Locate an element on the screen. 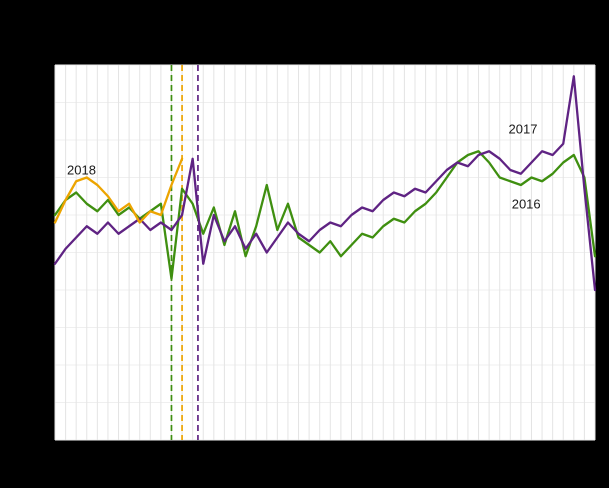 This screenshot has width=609, height=488. series-label-2018: 2018 is located at coordinates (81, 170).